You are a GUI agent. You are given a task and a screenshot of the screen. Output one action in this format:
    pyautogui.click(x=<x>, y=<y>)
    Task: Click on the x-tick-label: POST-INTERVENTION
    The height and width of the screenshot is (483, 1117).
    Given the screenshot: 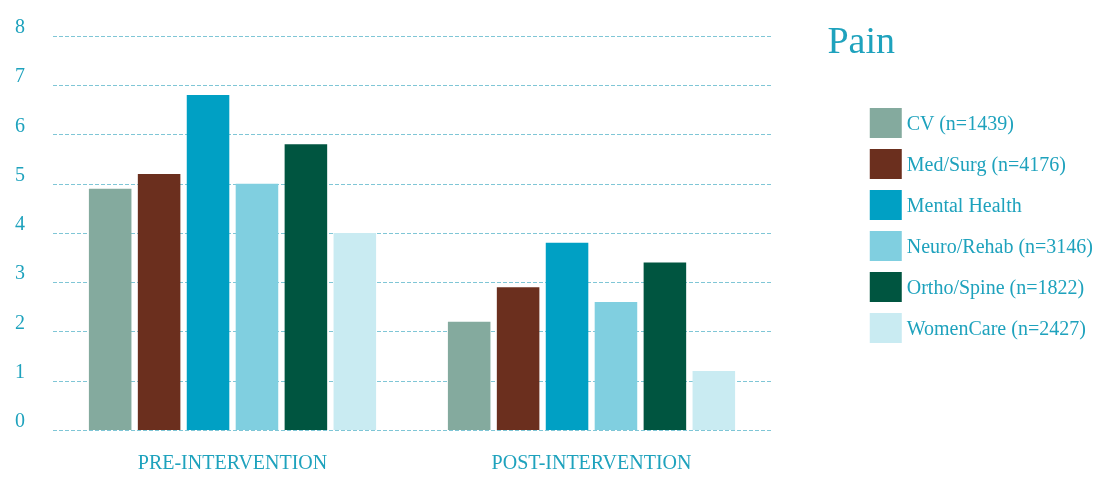 What is the action you would take?
    pyautogui.click(x=591, y=462)
    